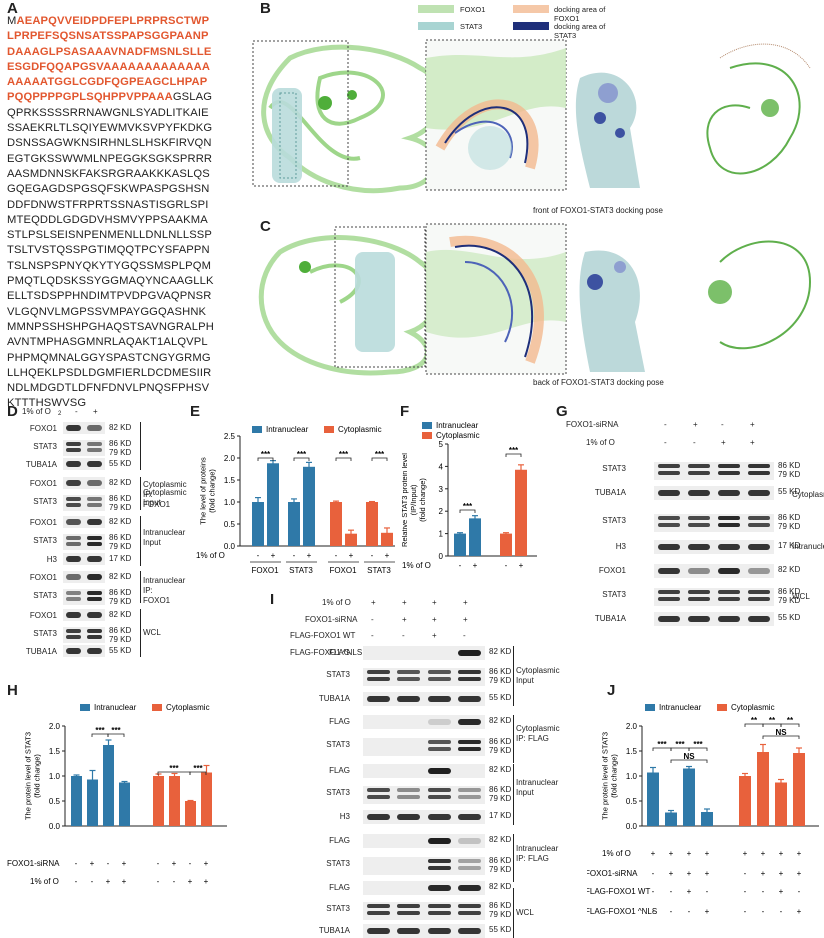 The image size is (824, 938). Describe the element at coordinates (632, 726) in the screenshot. I see `y-tick-label: 2.0` at that location.